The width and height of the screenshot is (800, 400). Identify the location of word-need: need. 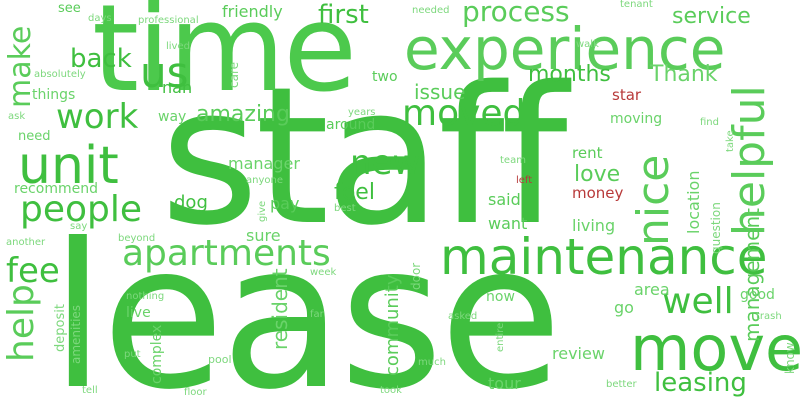
(34, 136).